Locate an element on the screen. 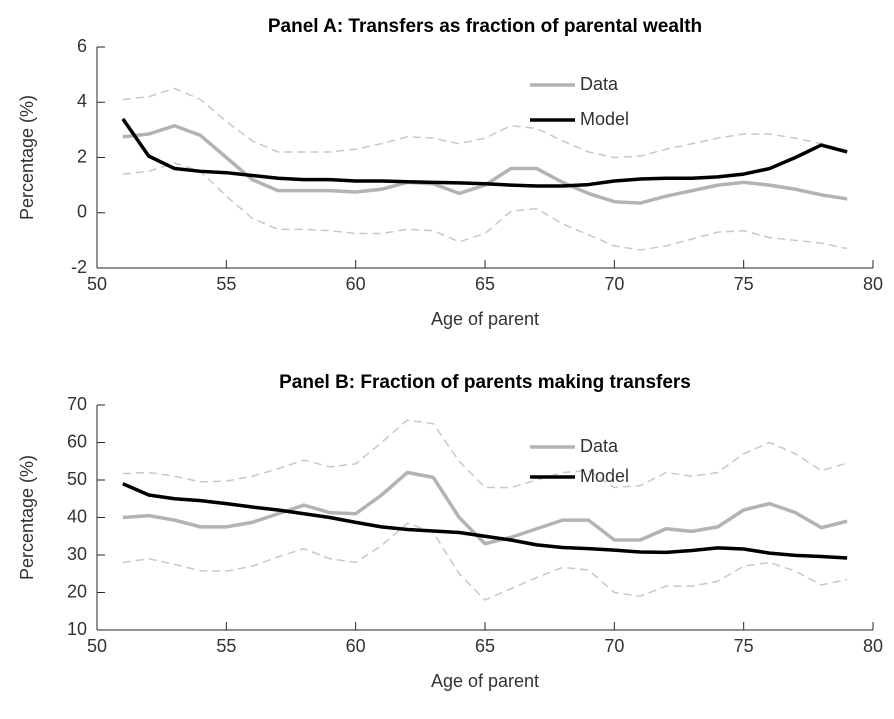 The height and width of the screenshot is (719, 894). y-tick-label: -2 is located at coordinates (79, 267).